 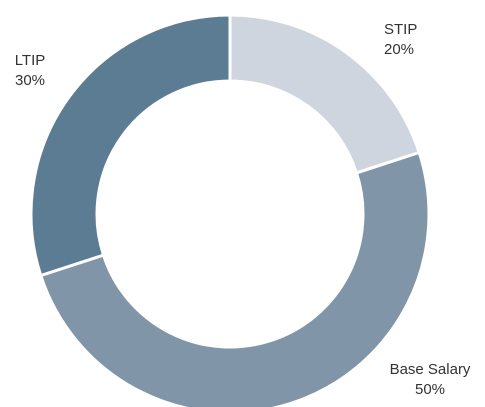 What do you see at coordinates (30, 80) in the screenshot?
I see `slice-value-label: 30%` at bounding box center [30, 80].